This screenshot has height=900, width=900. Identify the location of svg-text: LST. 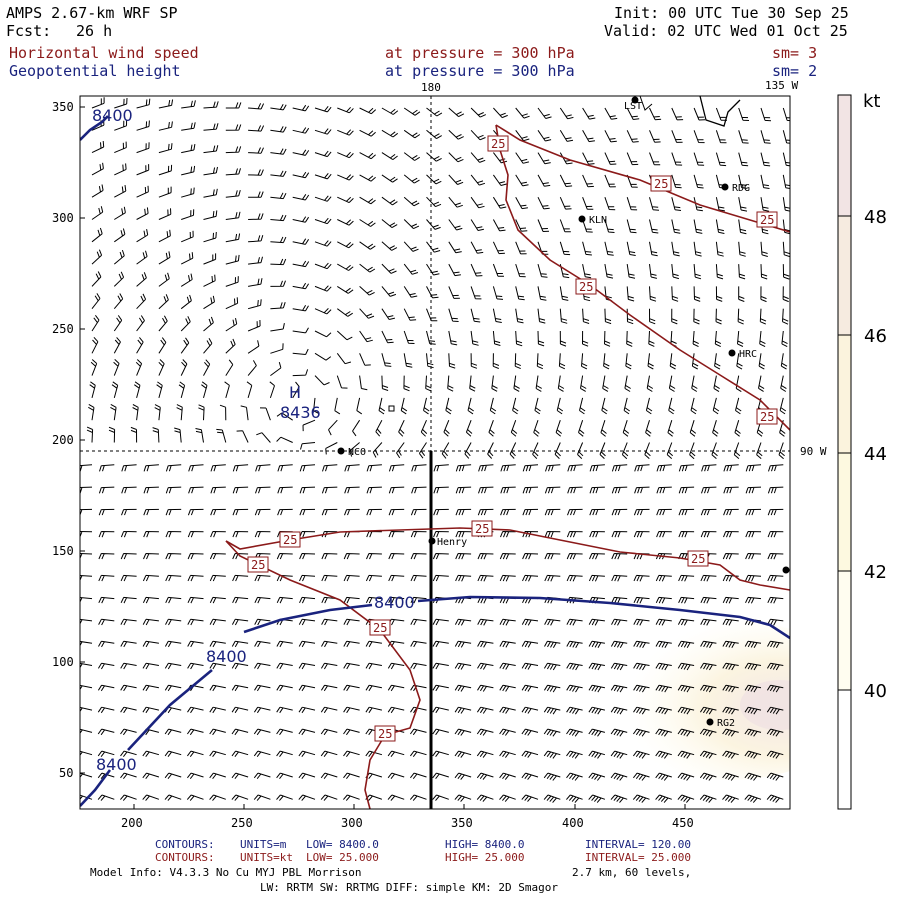
(633, 106).